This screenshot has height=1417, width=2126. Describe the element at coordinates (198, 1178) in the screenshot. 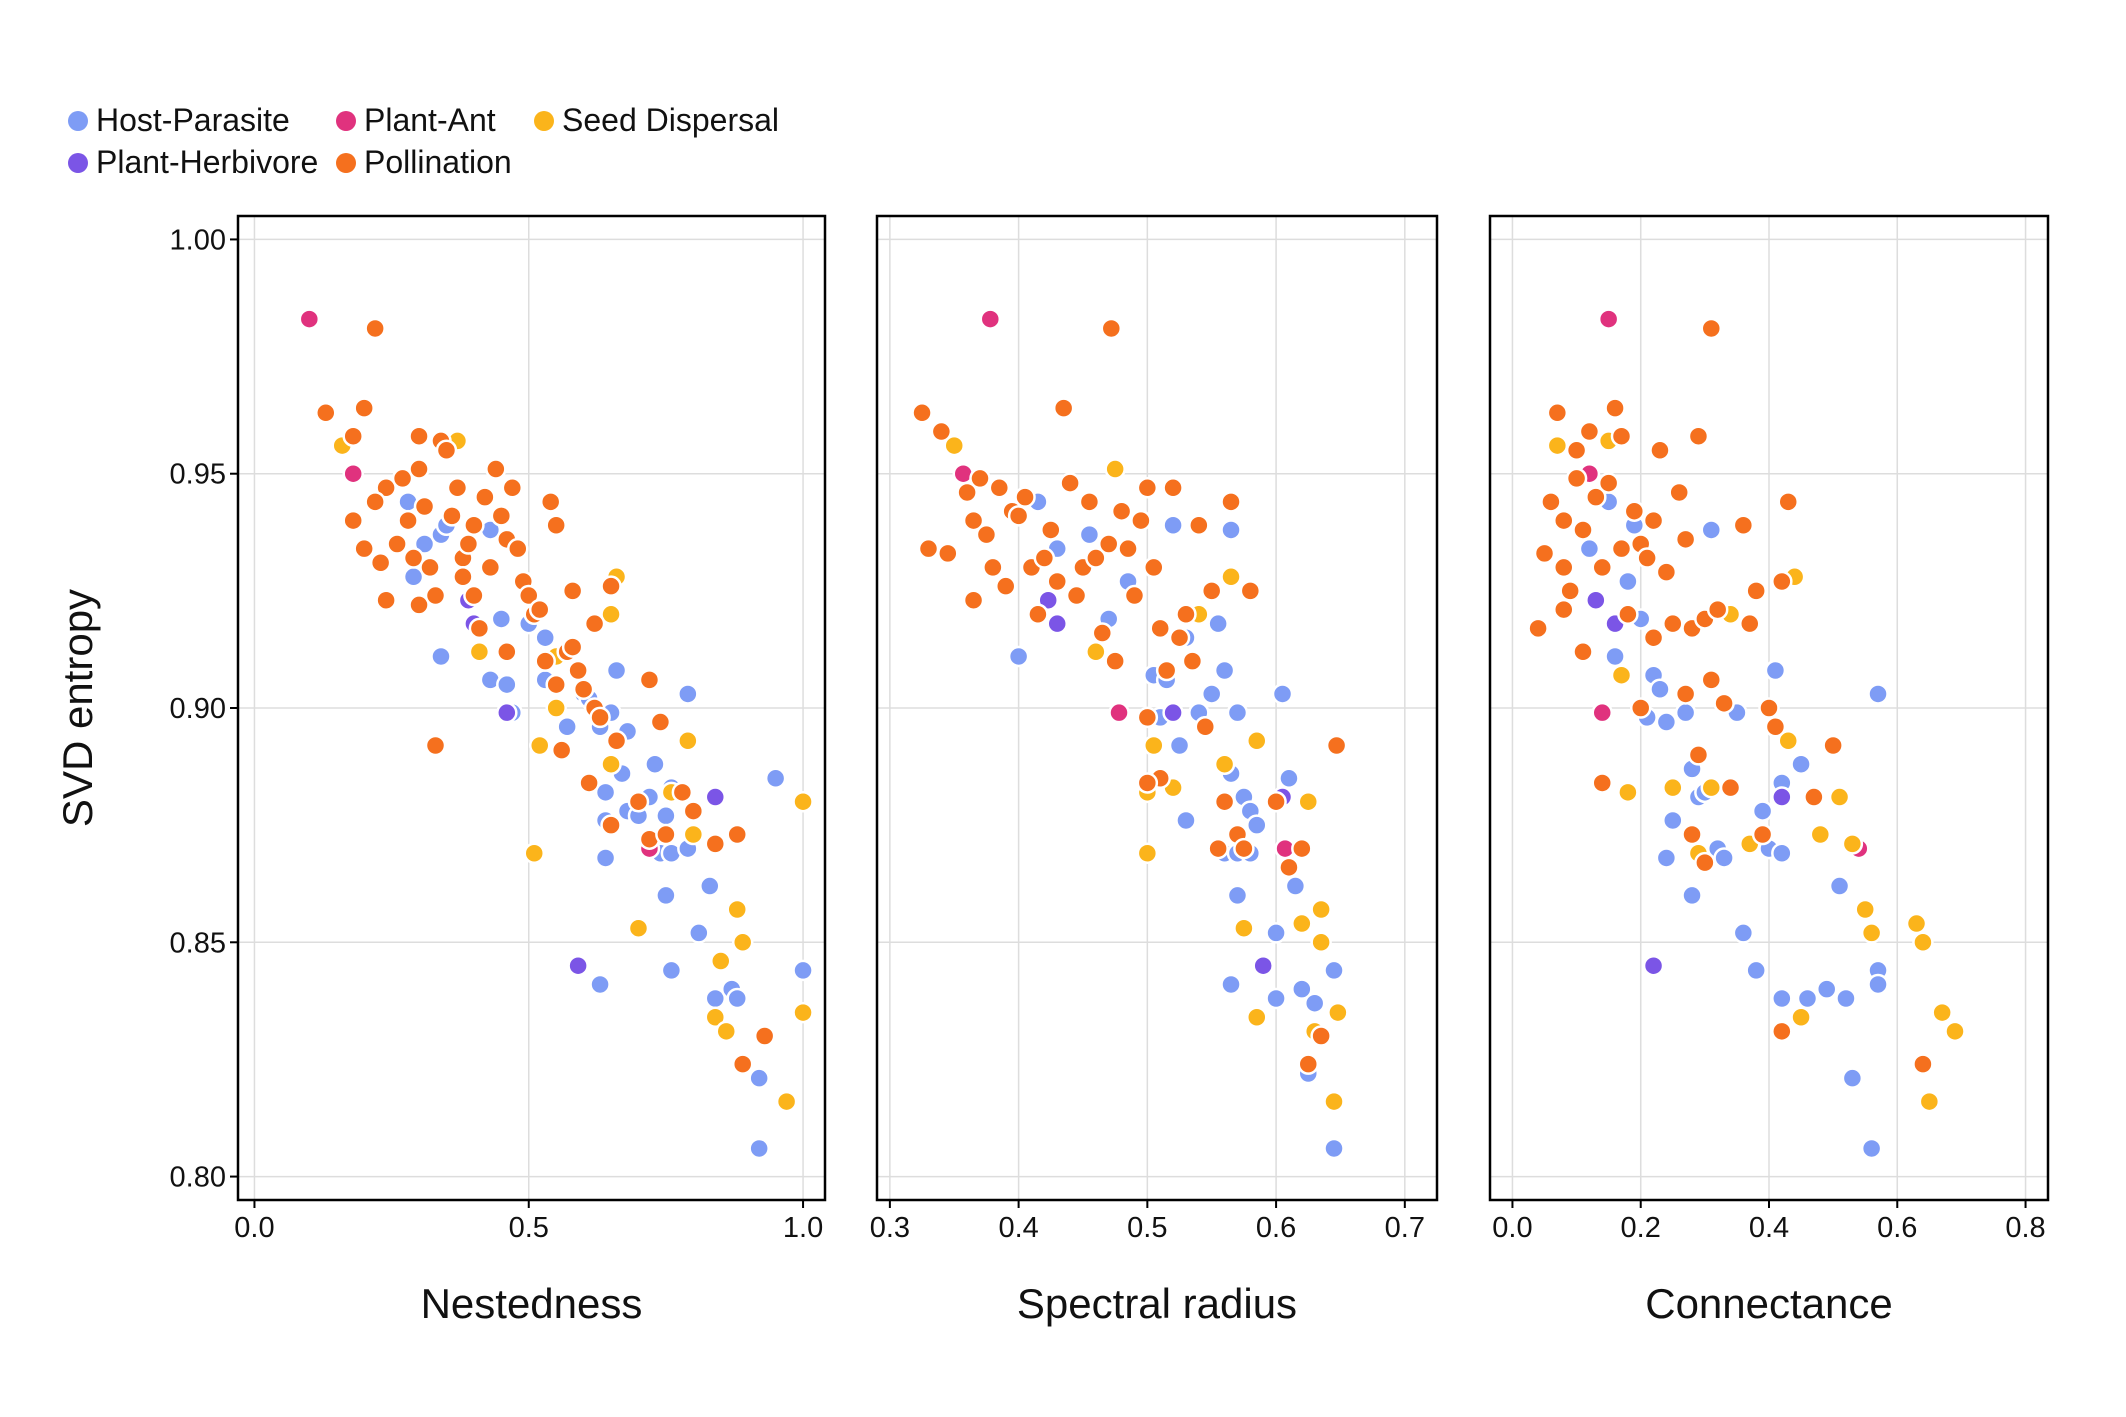

I see `y-tick-label: 0.80` at that location.